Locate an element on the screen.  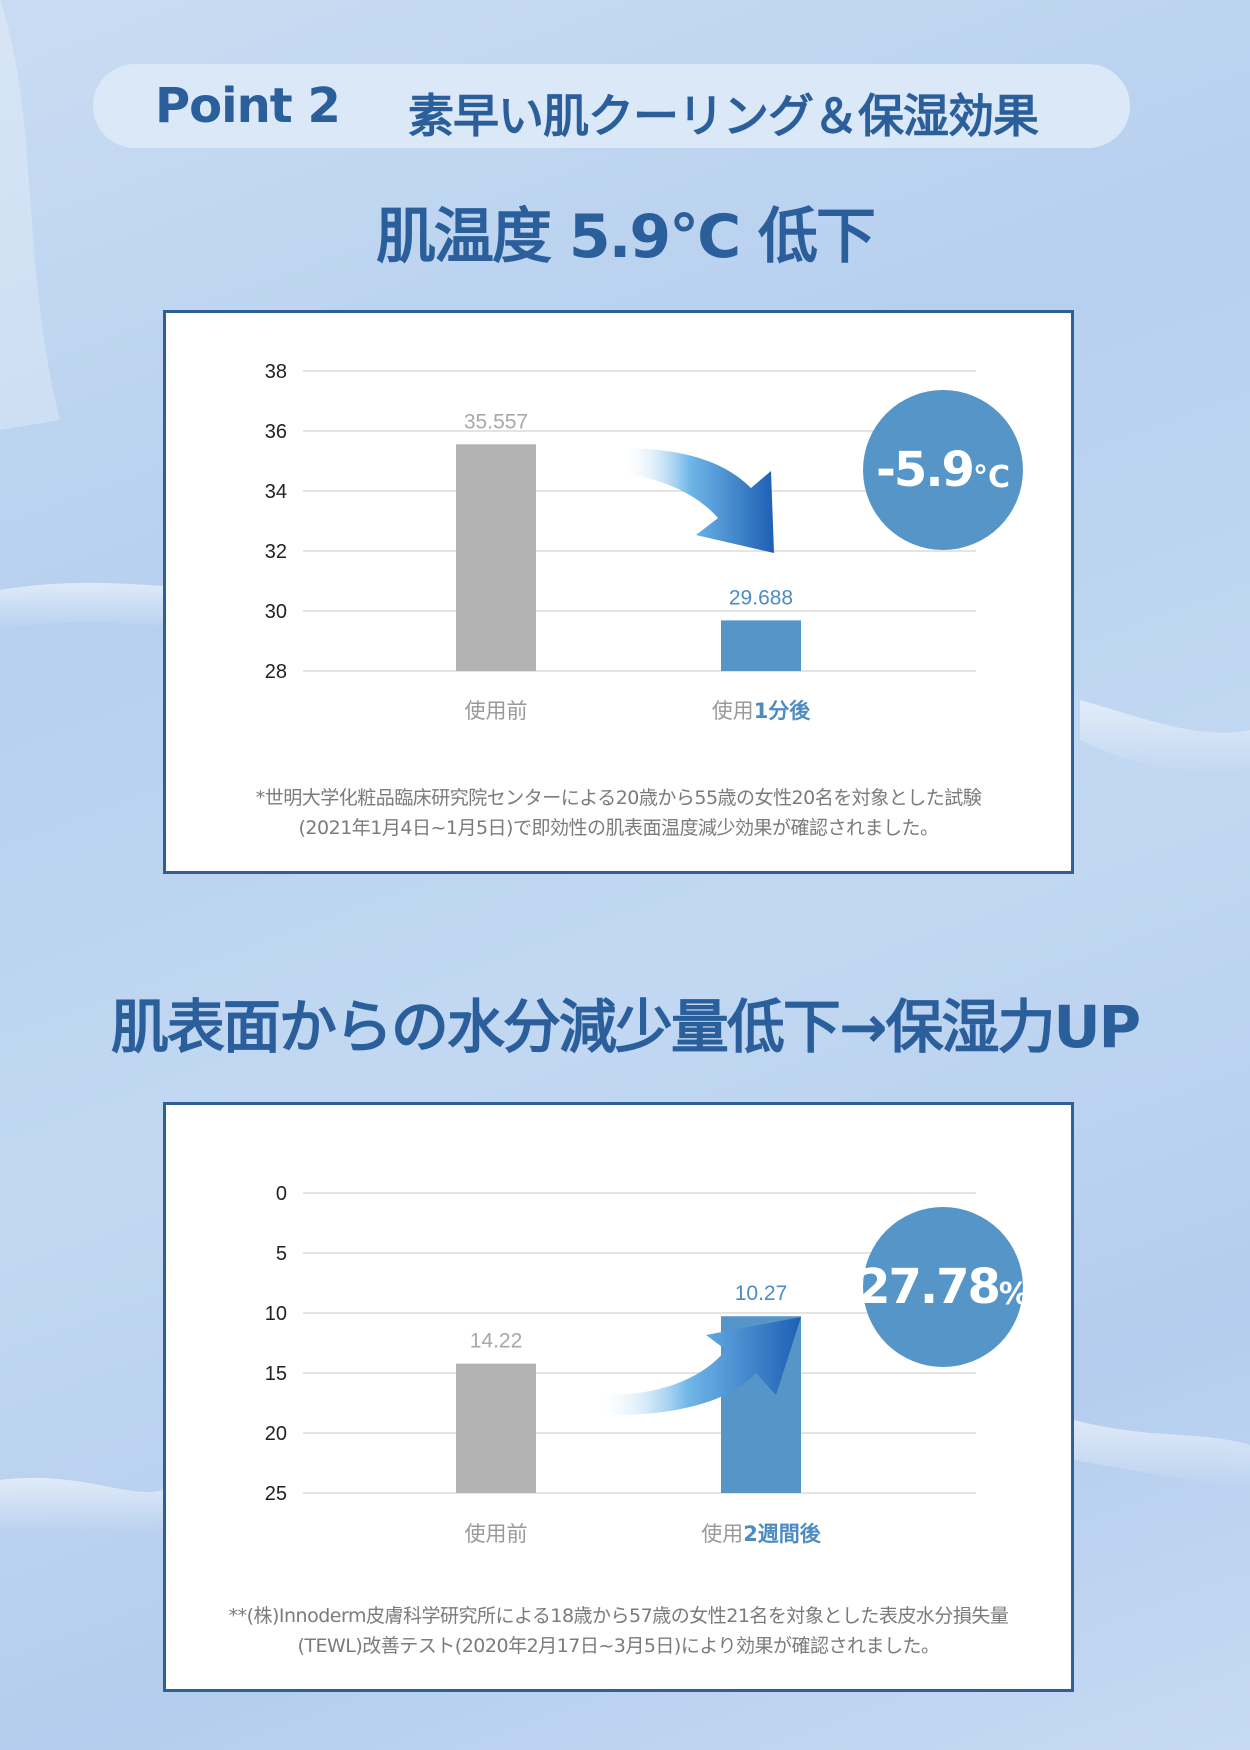
badge-unit: % is located at coordinates (1013, 1294).